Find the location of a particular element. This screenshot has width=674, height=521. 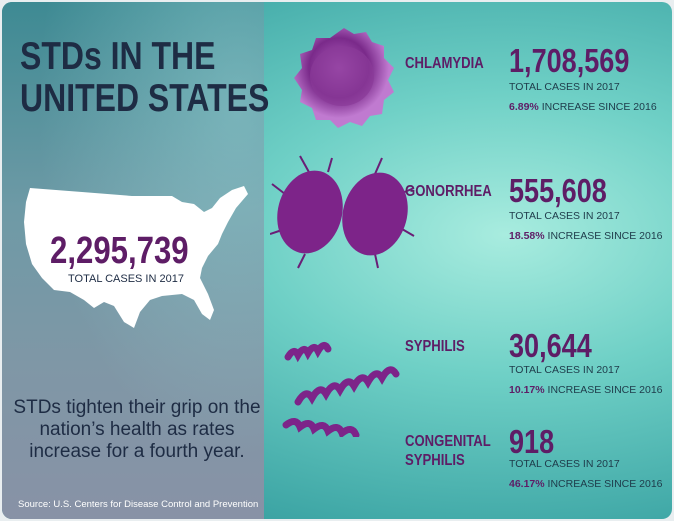

page-title: STDs IN THE UNITED STATES is located at coordinates (172, 78).